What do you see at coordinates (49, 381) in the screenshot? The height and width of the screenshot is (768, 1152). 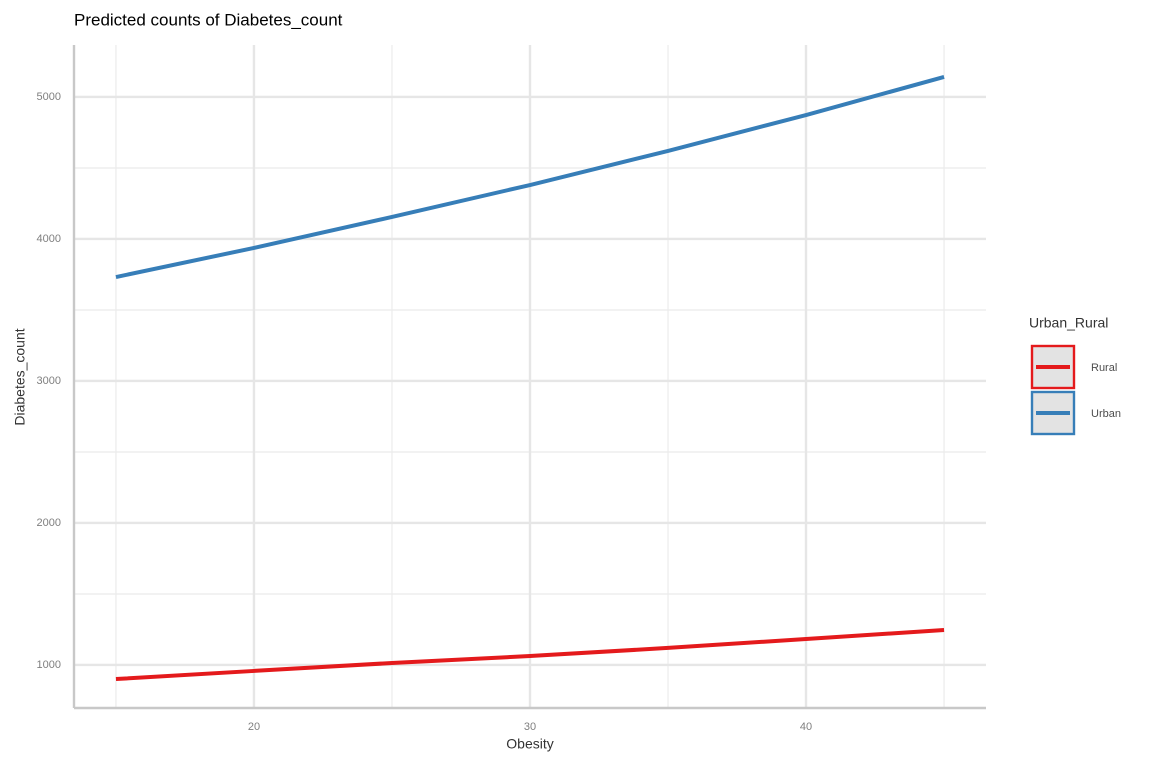 I see `y-tick-label: 3000` at bounding box center [49, 381].